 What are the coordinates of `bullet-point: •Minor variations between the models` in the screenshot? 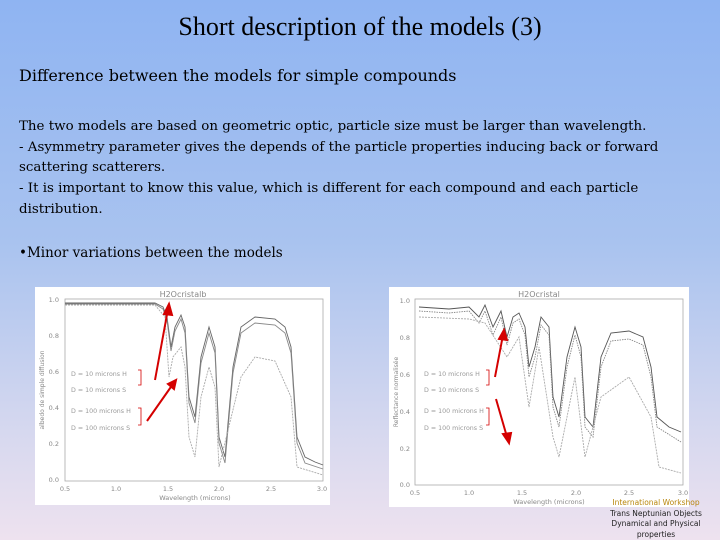 It's located at (151, 253).